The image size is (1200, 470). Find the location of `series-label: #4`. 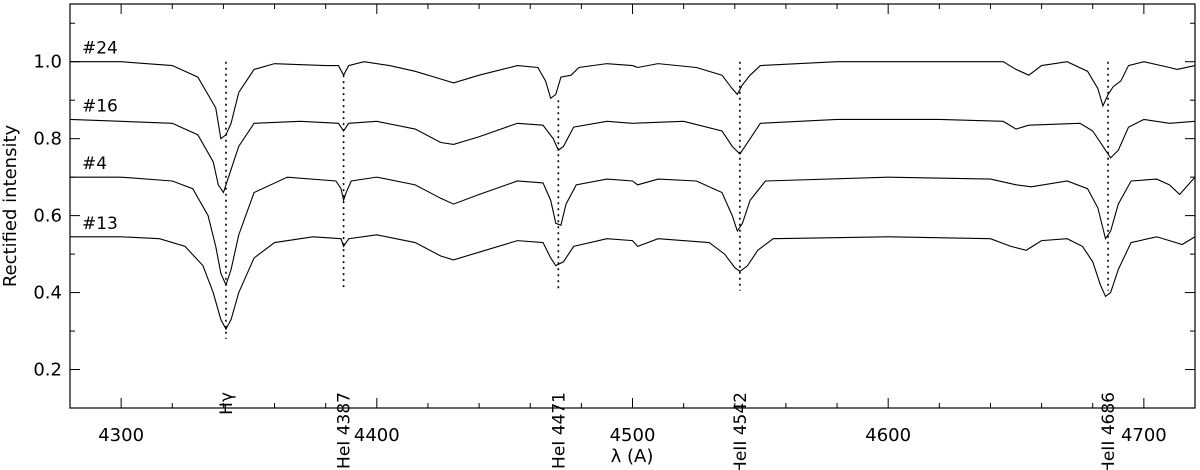

series-label: #4 is located at coordinates (94, 164).